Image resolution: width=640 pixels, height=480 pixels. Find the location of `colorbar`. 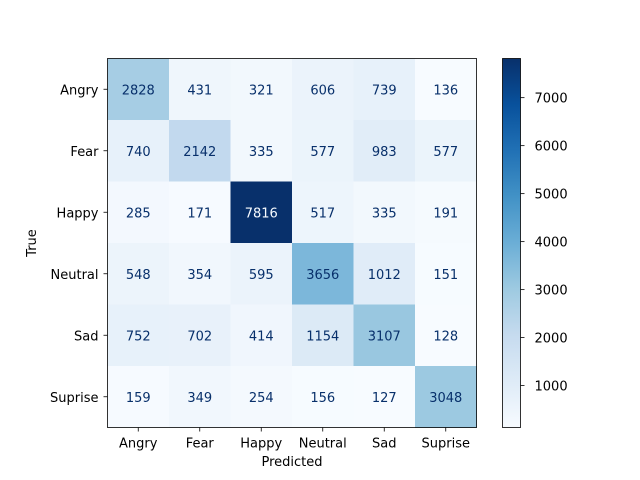

colorbar is located at coordinates (511, 243).